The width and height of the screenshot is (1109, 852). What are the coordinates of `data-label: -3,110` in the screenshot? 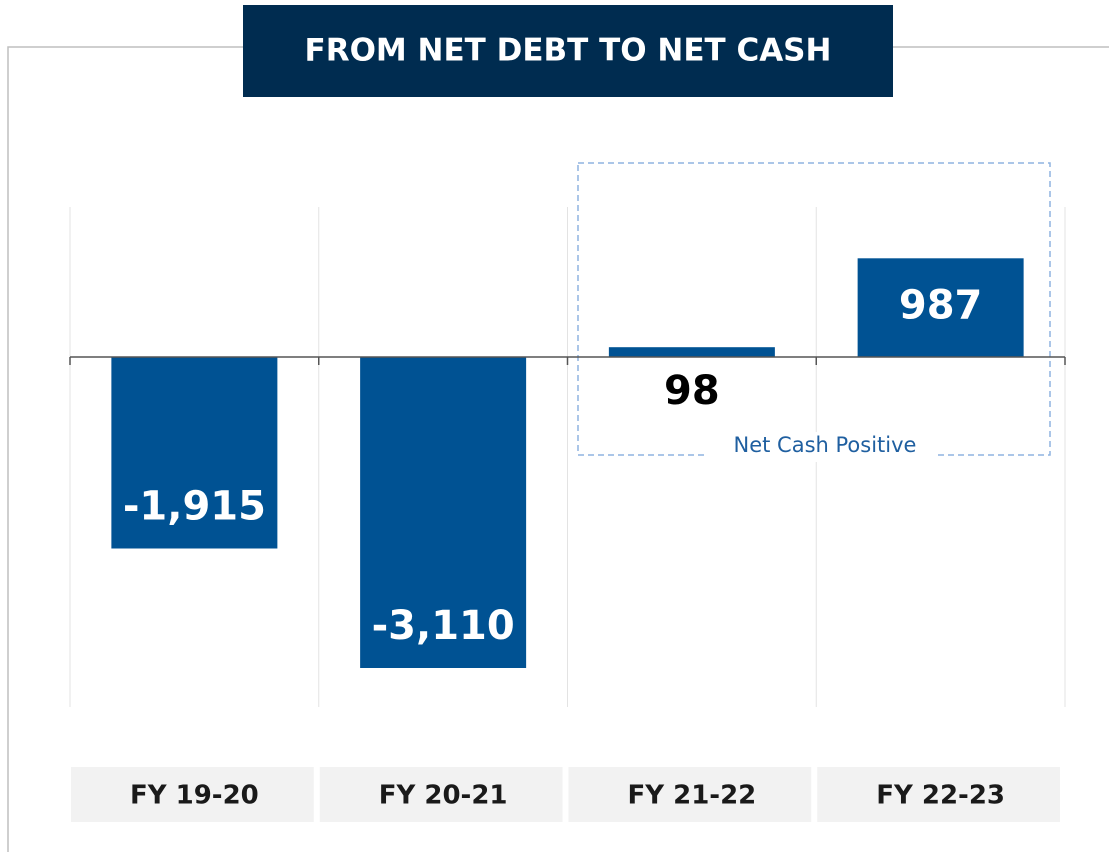 It's located at (443, 626).